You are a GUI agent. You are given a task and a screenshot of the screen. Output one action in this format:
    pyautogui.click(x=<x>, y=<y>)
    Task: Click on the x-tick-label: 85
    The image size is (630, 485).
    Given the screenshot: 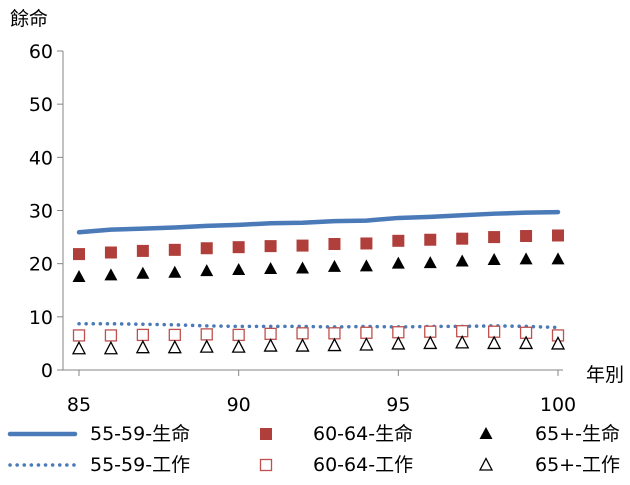 What is the action you would take?
    pyautogui.click(x=79, y=405)
    